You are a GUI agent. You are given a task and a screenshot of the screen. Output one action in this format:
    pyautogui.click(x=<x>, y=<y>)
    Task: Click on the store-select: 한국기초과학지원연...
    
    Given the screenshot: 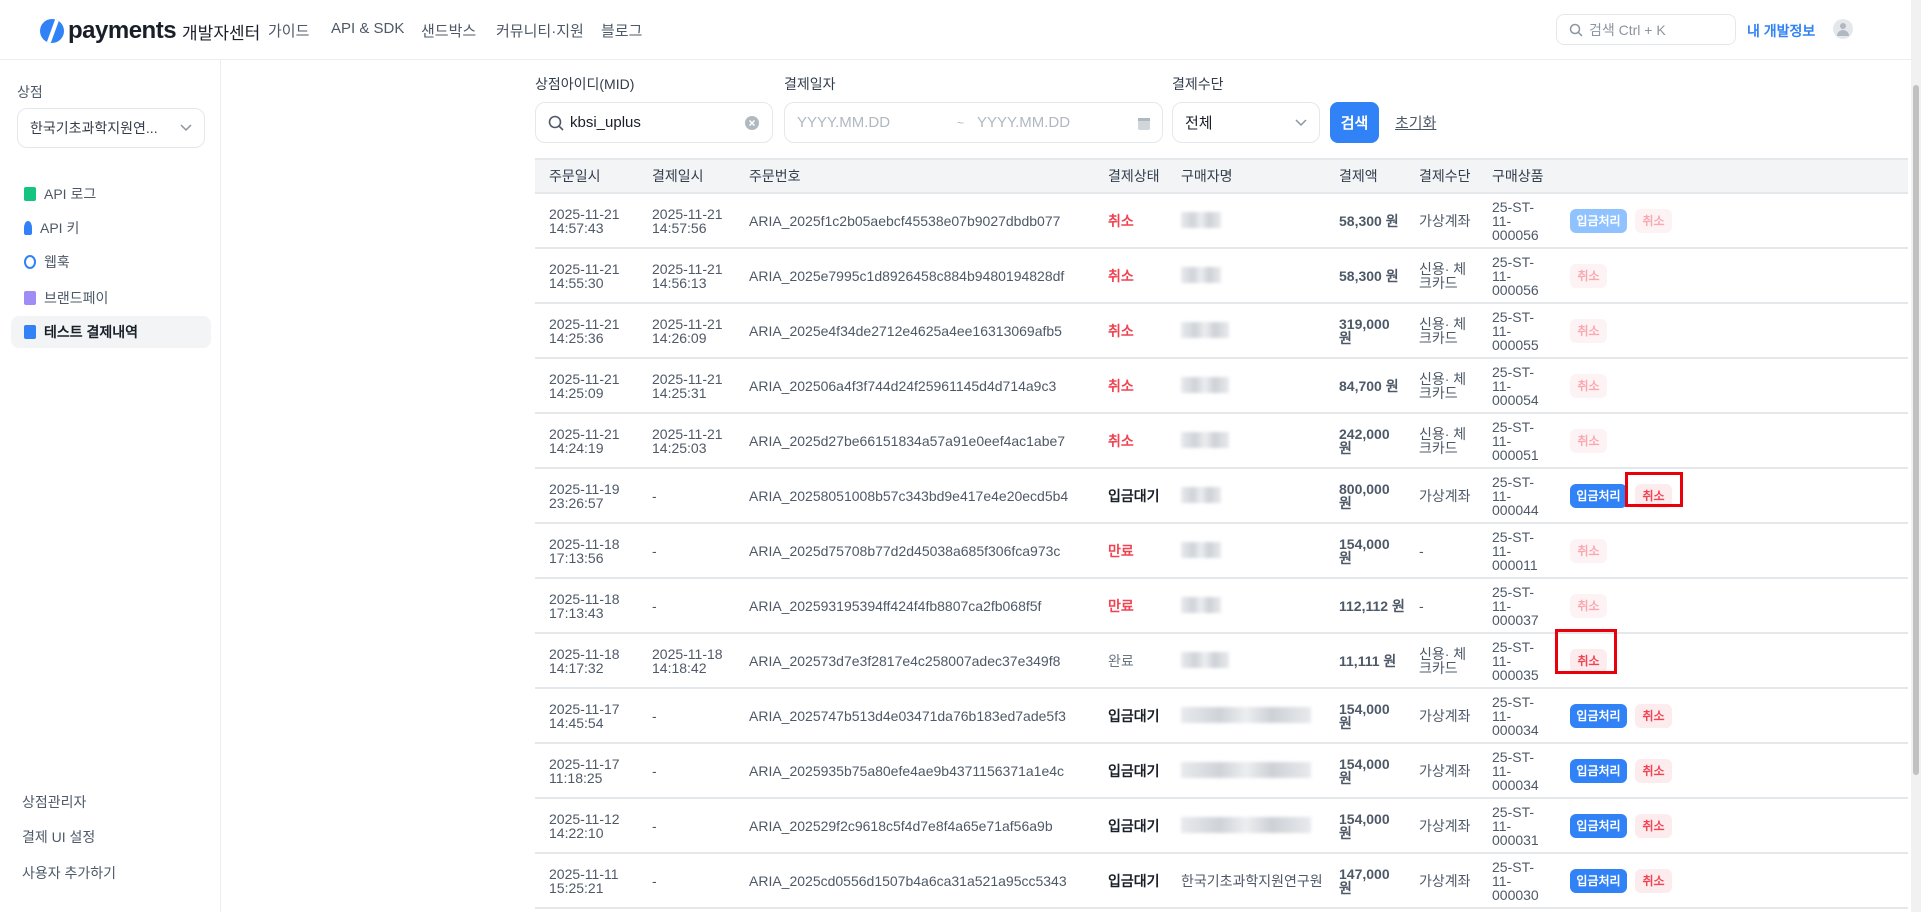 What is the action you would take?
    pyautogui.click(x=111, y=128)
    